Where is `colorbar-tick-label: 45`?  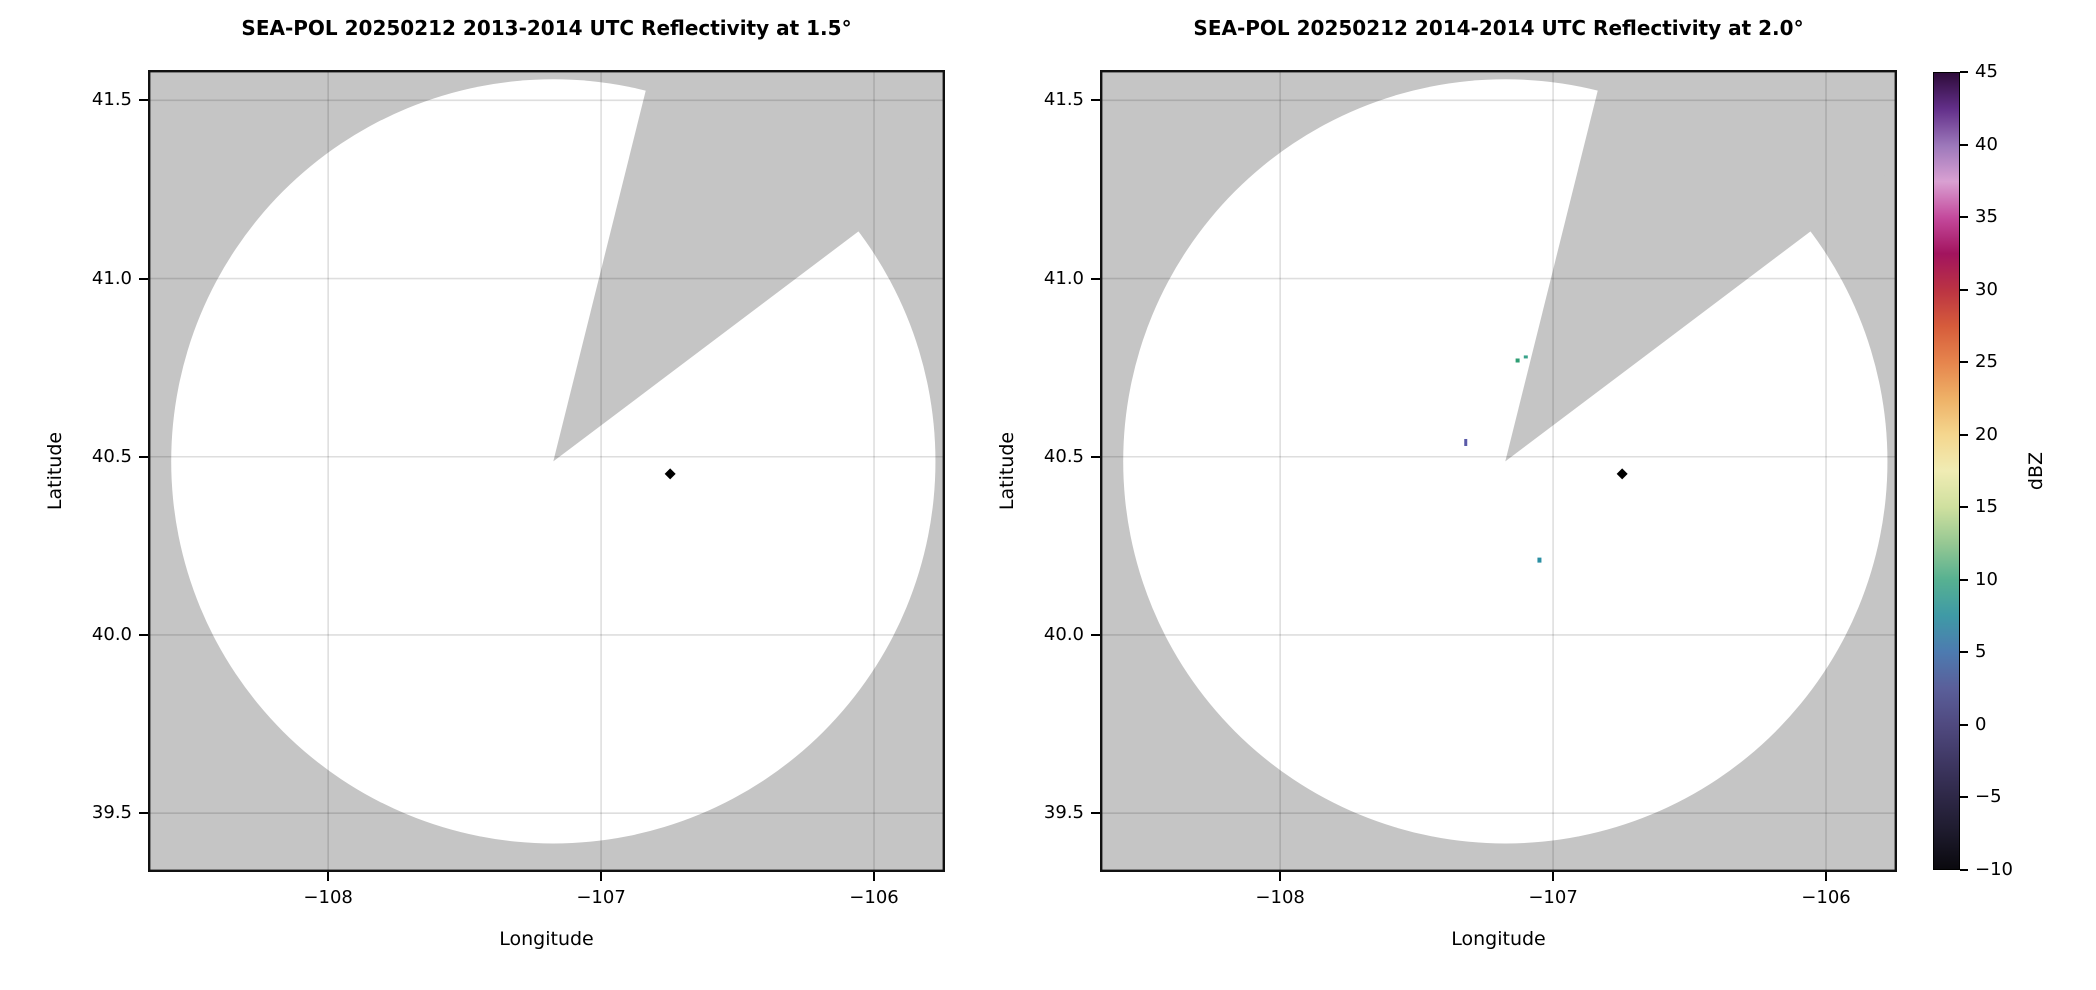
colorbar-tick-label: 45 is located at coordinates (1986, 71).